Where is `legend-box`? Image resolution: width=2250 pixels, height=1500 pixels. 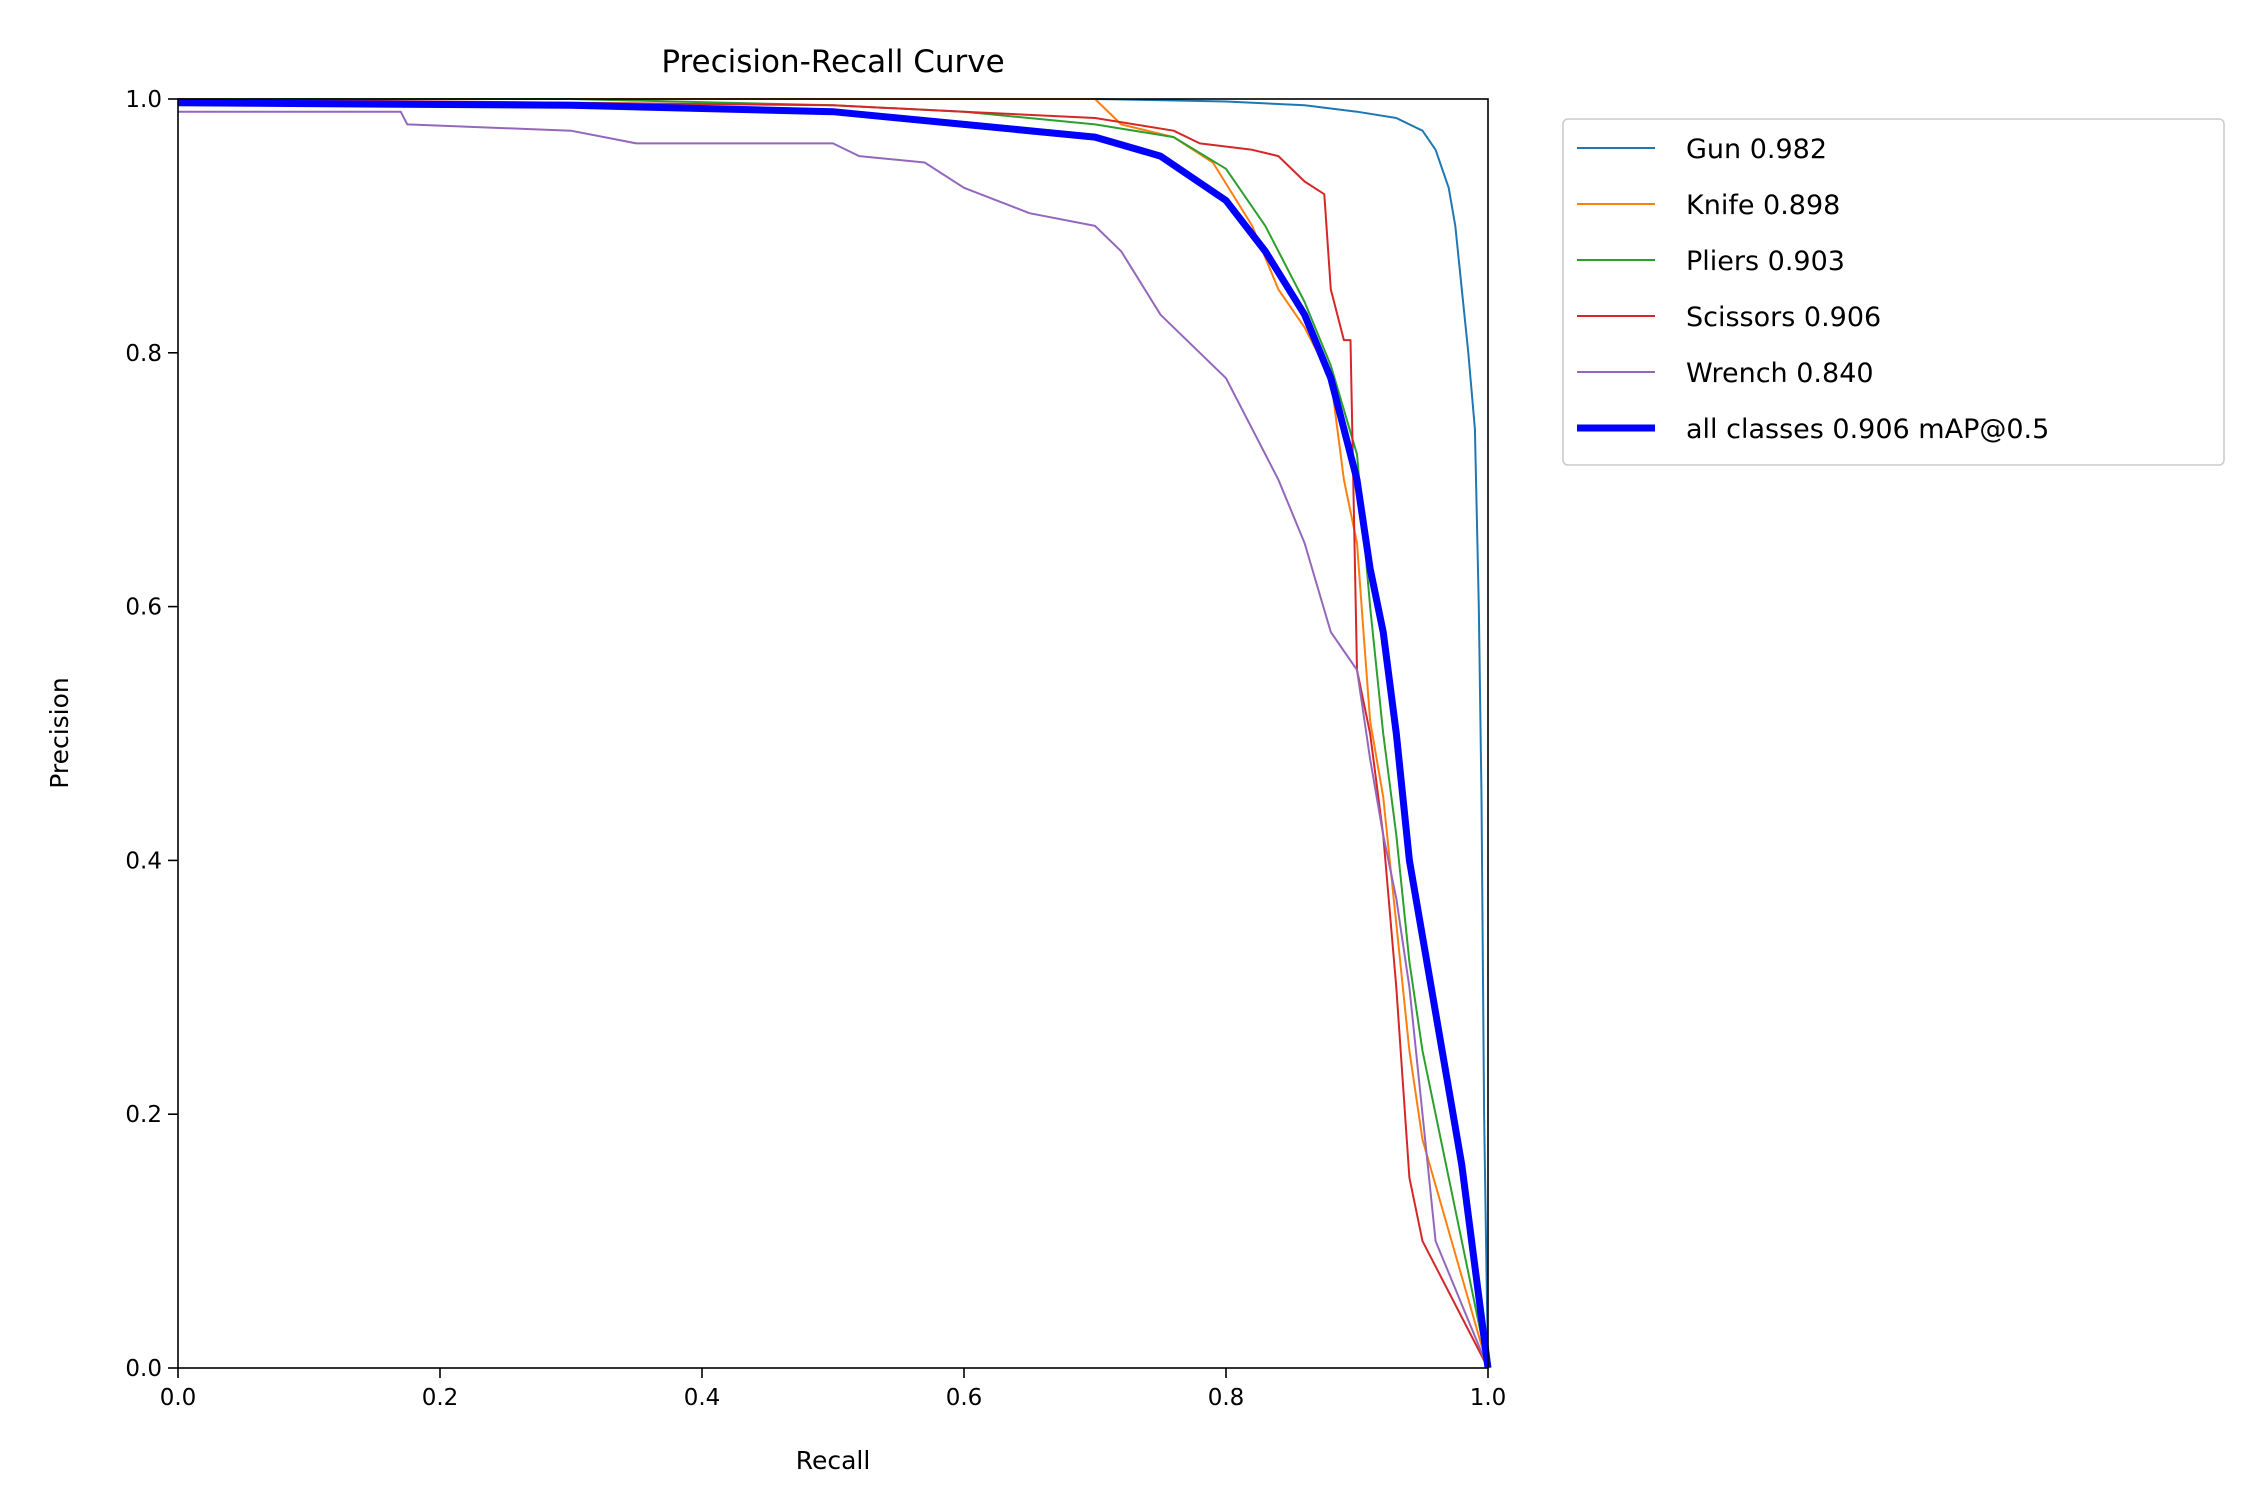 legend-box is located at coordinates (1893, 292).